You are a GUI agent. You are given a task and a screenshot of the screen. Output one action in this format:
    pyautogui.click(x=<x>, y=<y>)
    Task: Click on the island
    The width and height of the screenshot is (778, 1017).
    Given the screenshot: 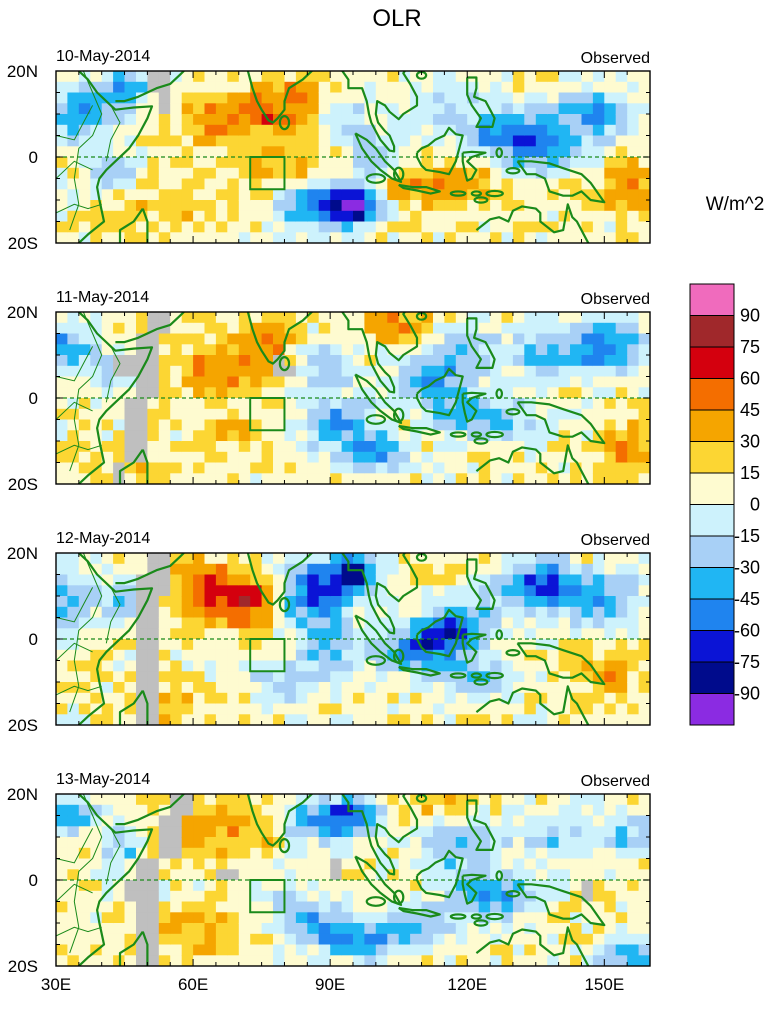 What is the action you would take?
    pyautogui.click(x=376, y=660)
    